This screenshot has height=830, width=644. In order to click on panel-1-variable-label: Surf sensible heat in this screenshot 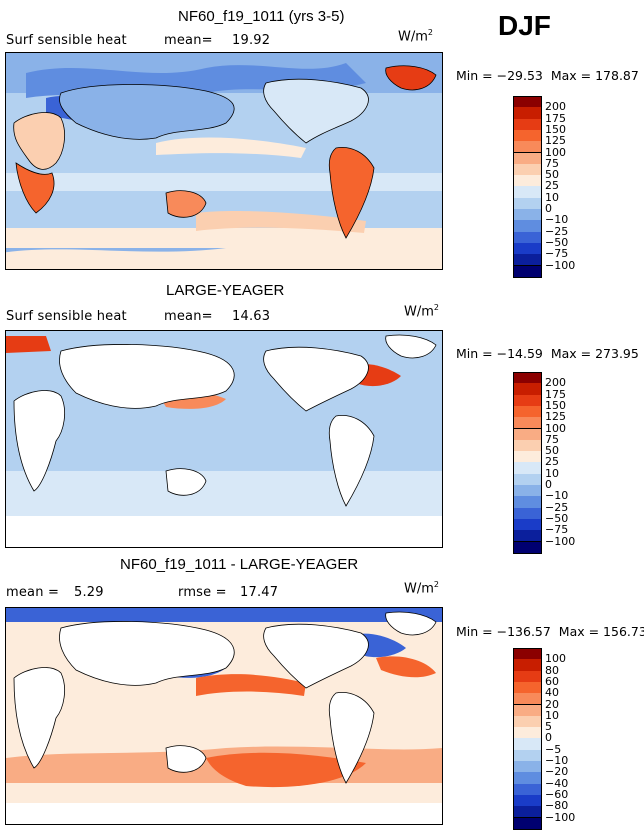, I will do `click(66, 40)`.